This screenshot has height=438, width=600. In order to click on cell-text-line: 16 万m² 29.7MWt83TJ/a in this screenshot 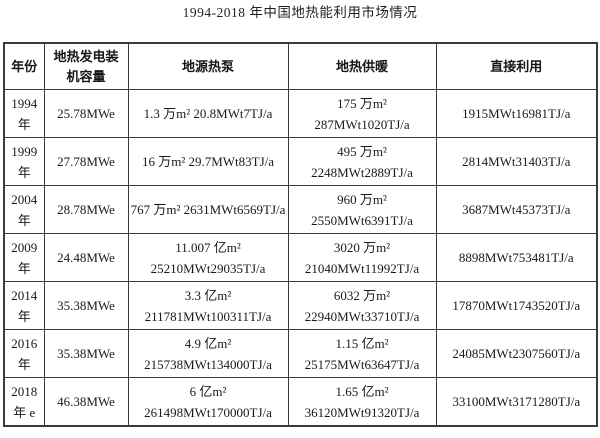, I will do `click(208, 161)`.